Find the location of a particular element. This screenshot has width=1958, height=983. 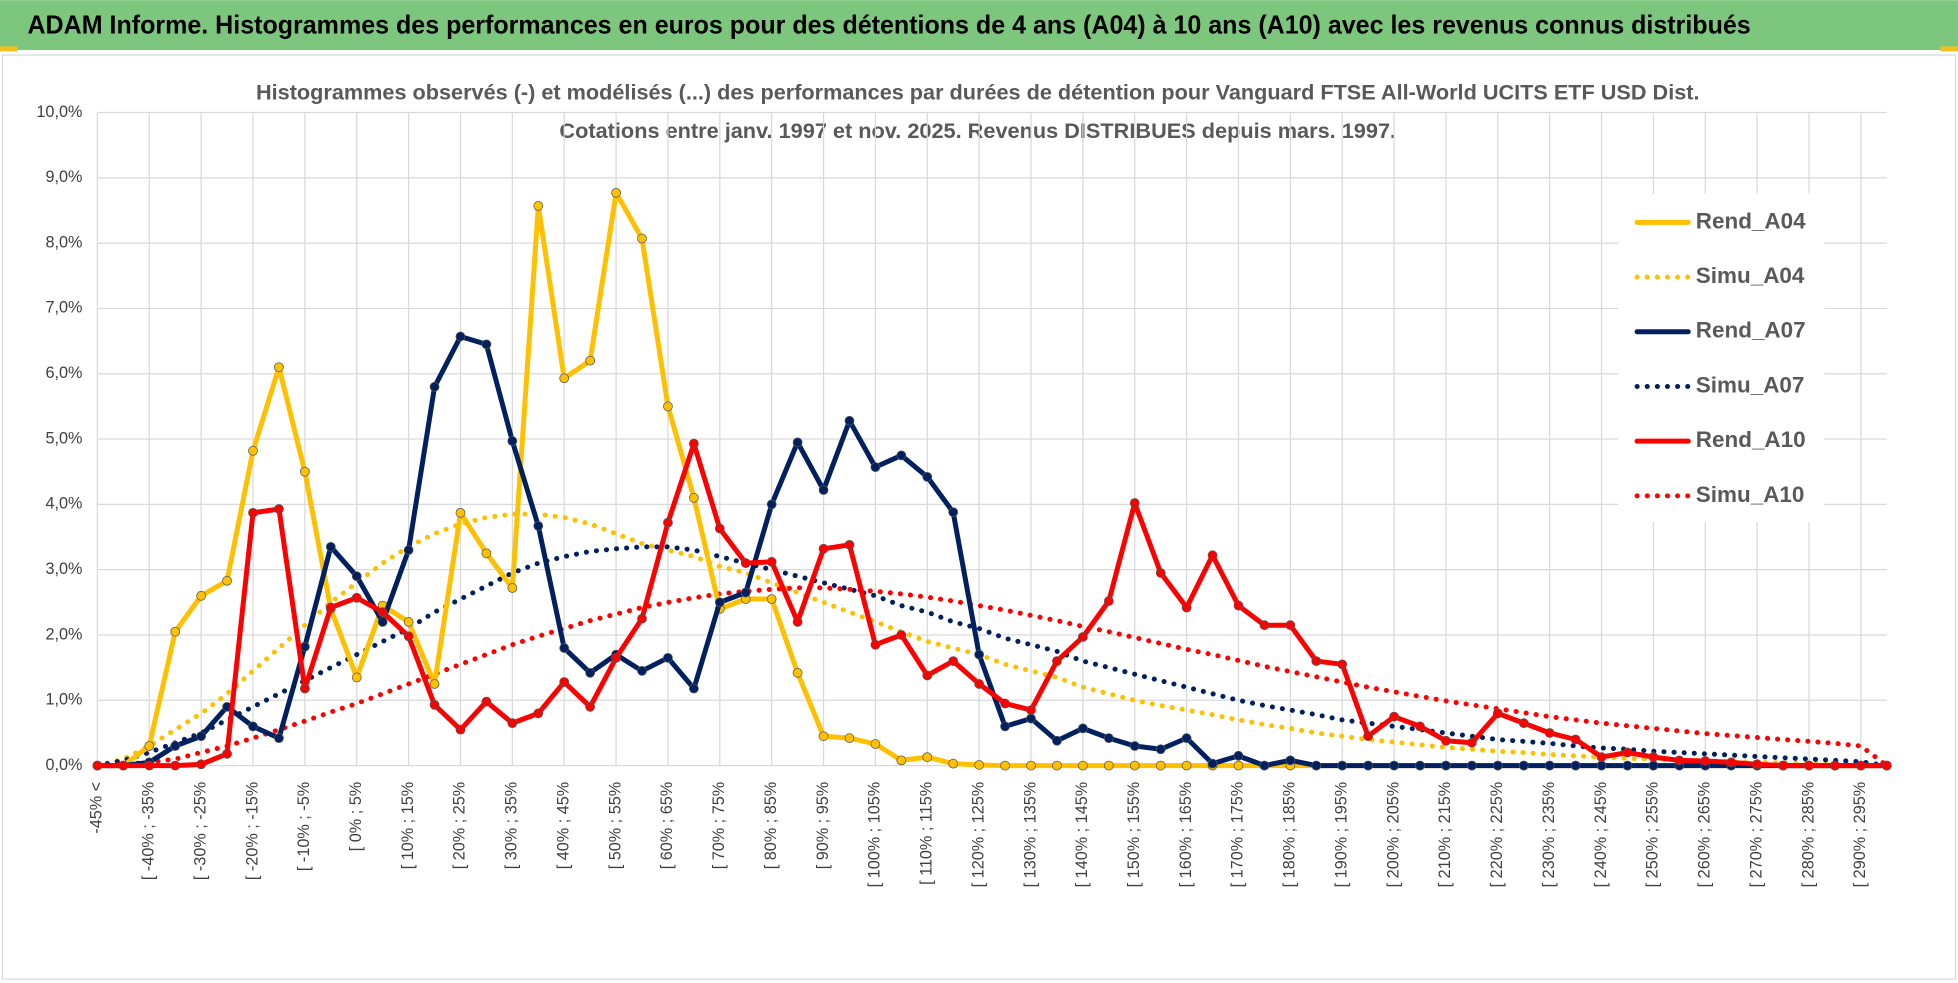

x-tick-label: [ 290% ; 295% is located at coordinates (1860, 835).